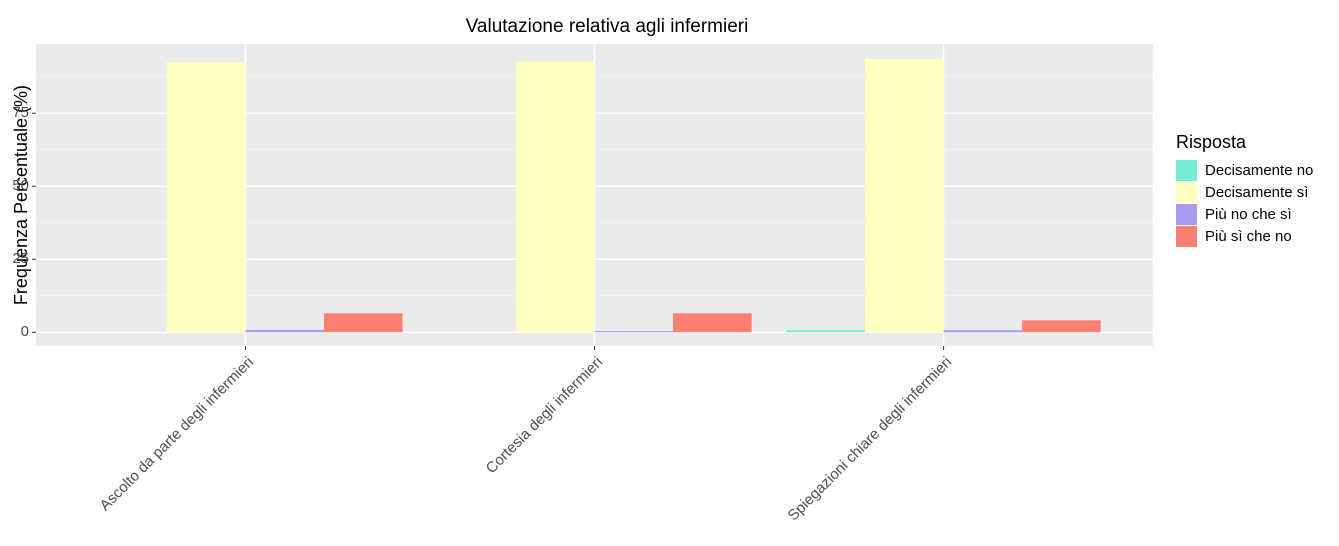 The height and width of the screenshot is (546, 1339). What do you see at coordinates (1211, 142) in the screenshot?
I see `legend-title: Risposta` at bounding box center [1211, 142].